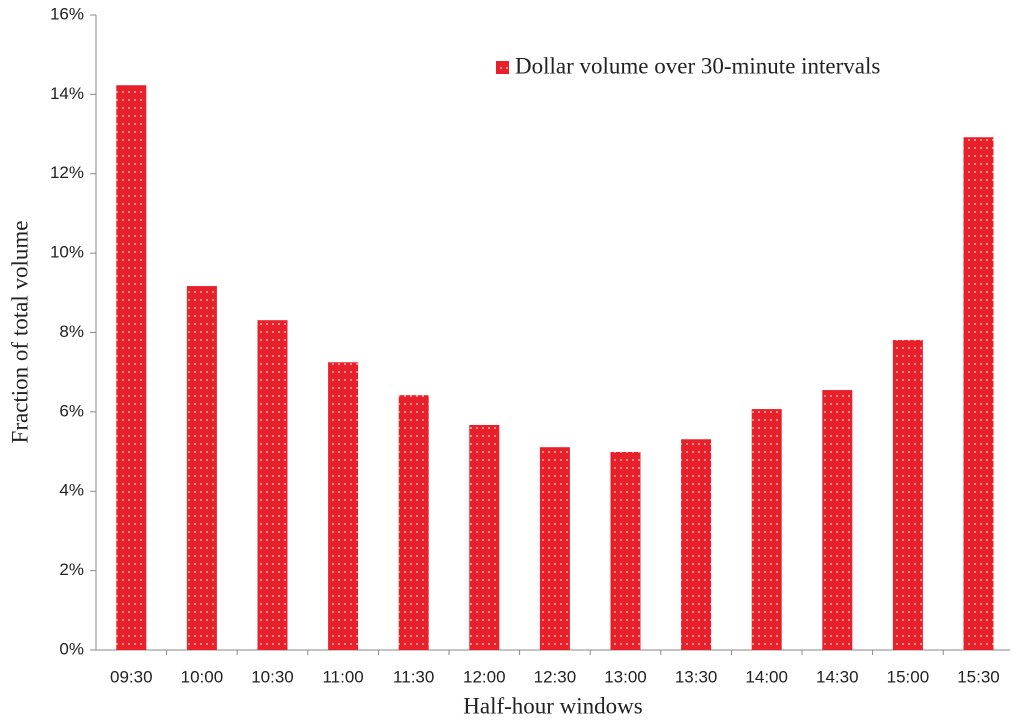 Image resolution: width=1013 pixels, height=723 pixels. I want to click on legend-label: Dollar volume over 30-minute intervals, so click(697, 65).